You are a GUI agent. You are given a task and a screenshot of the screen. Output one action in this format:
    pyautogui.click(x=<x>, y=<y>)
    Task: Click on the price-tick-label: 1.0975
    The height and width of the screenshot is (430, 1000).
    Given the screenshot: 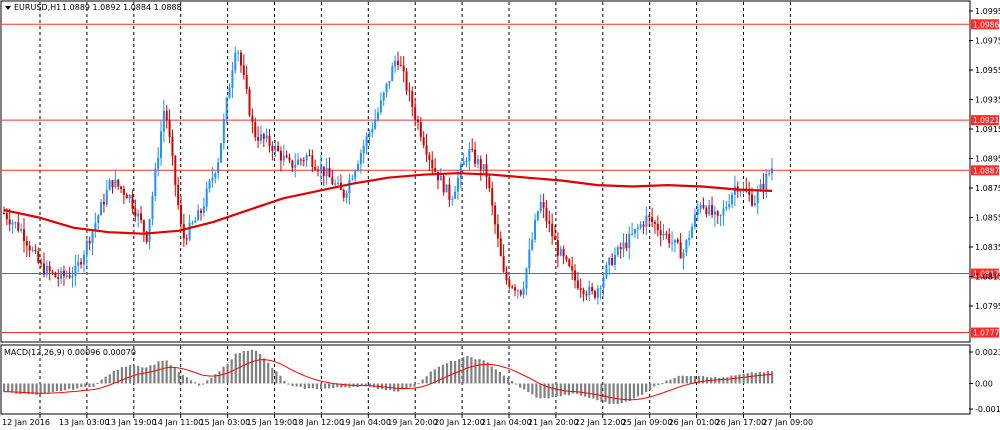 What is the action you would take?
    pyautogui.click(x=987, y=41)
    